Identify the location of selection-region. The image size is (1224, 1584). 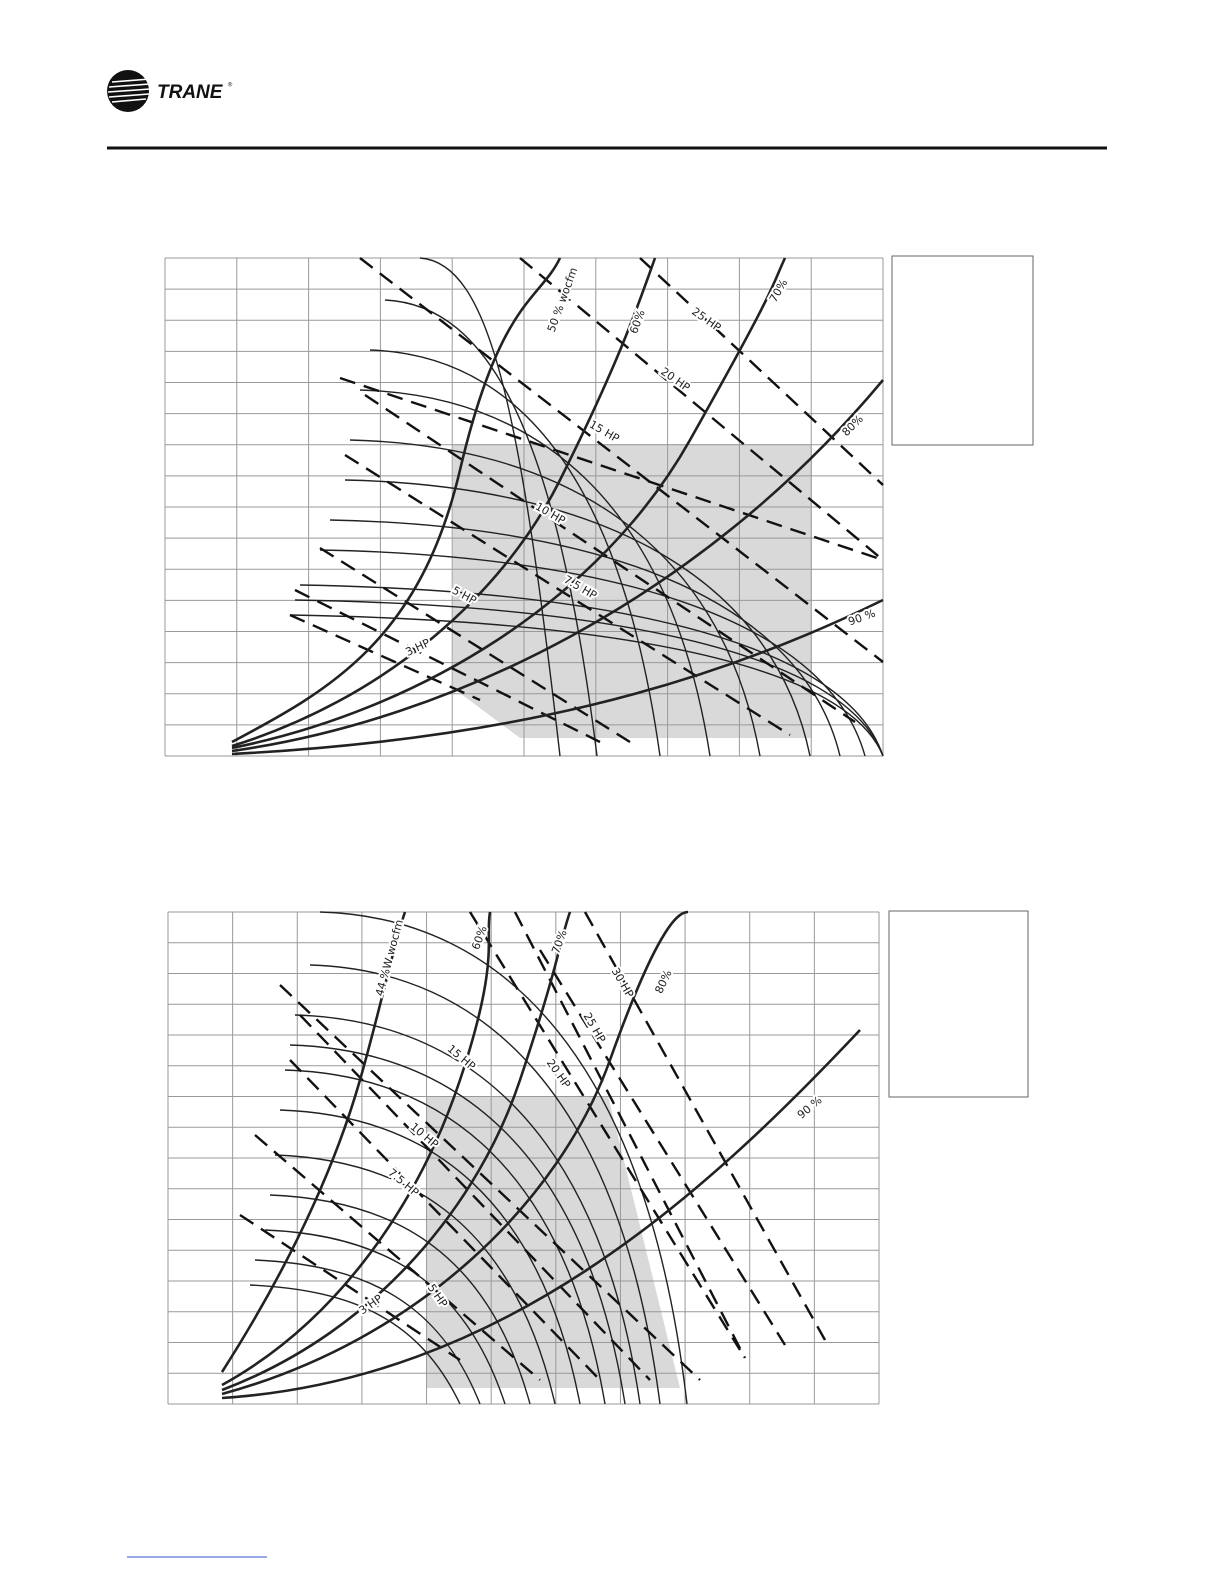
(632, 591).